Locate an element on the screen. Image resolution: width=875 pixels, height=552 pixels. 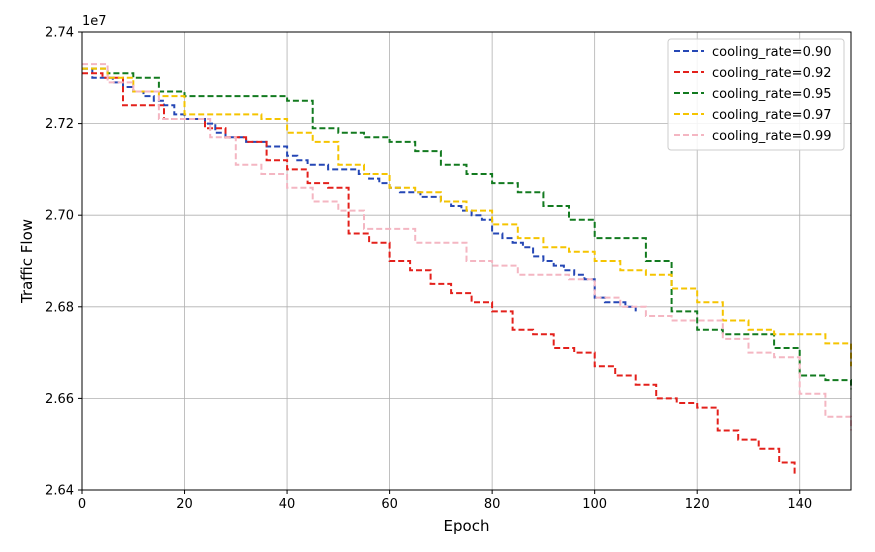
y-axis-label: Traffic Flow is located at coordinates (27, 261).